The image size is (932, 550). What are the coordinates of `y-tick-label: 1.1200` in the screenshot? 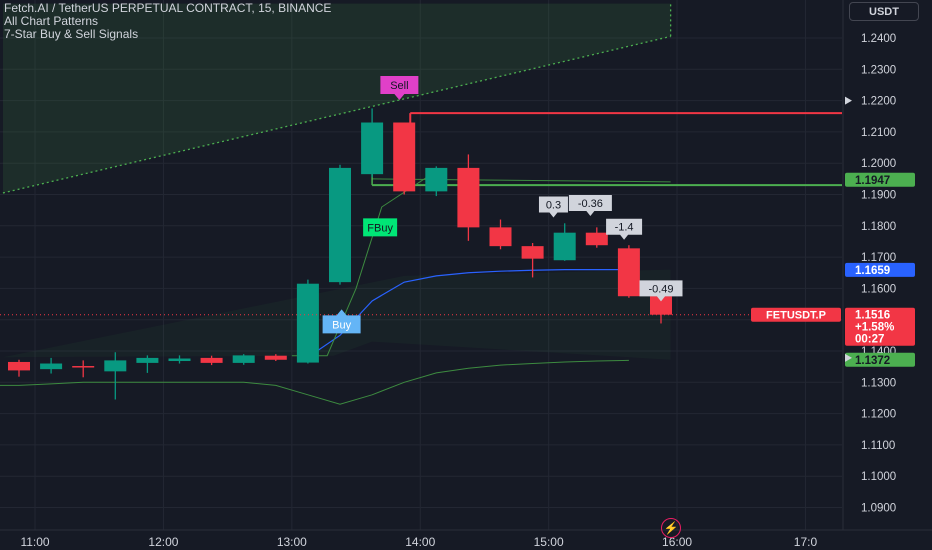 It's located at (878, 415).